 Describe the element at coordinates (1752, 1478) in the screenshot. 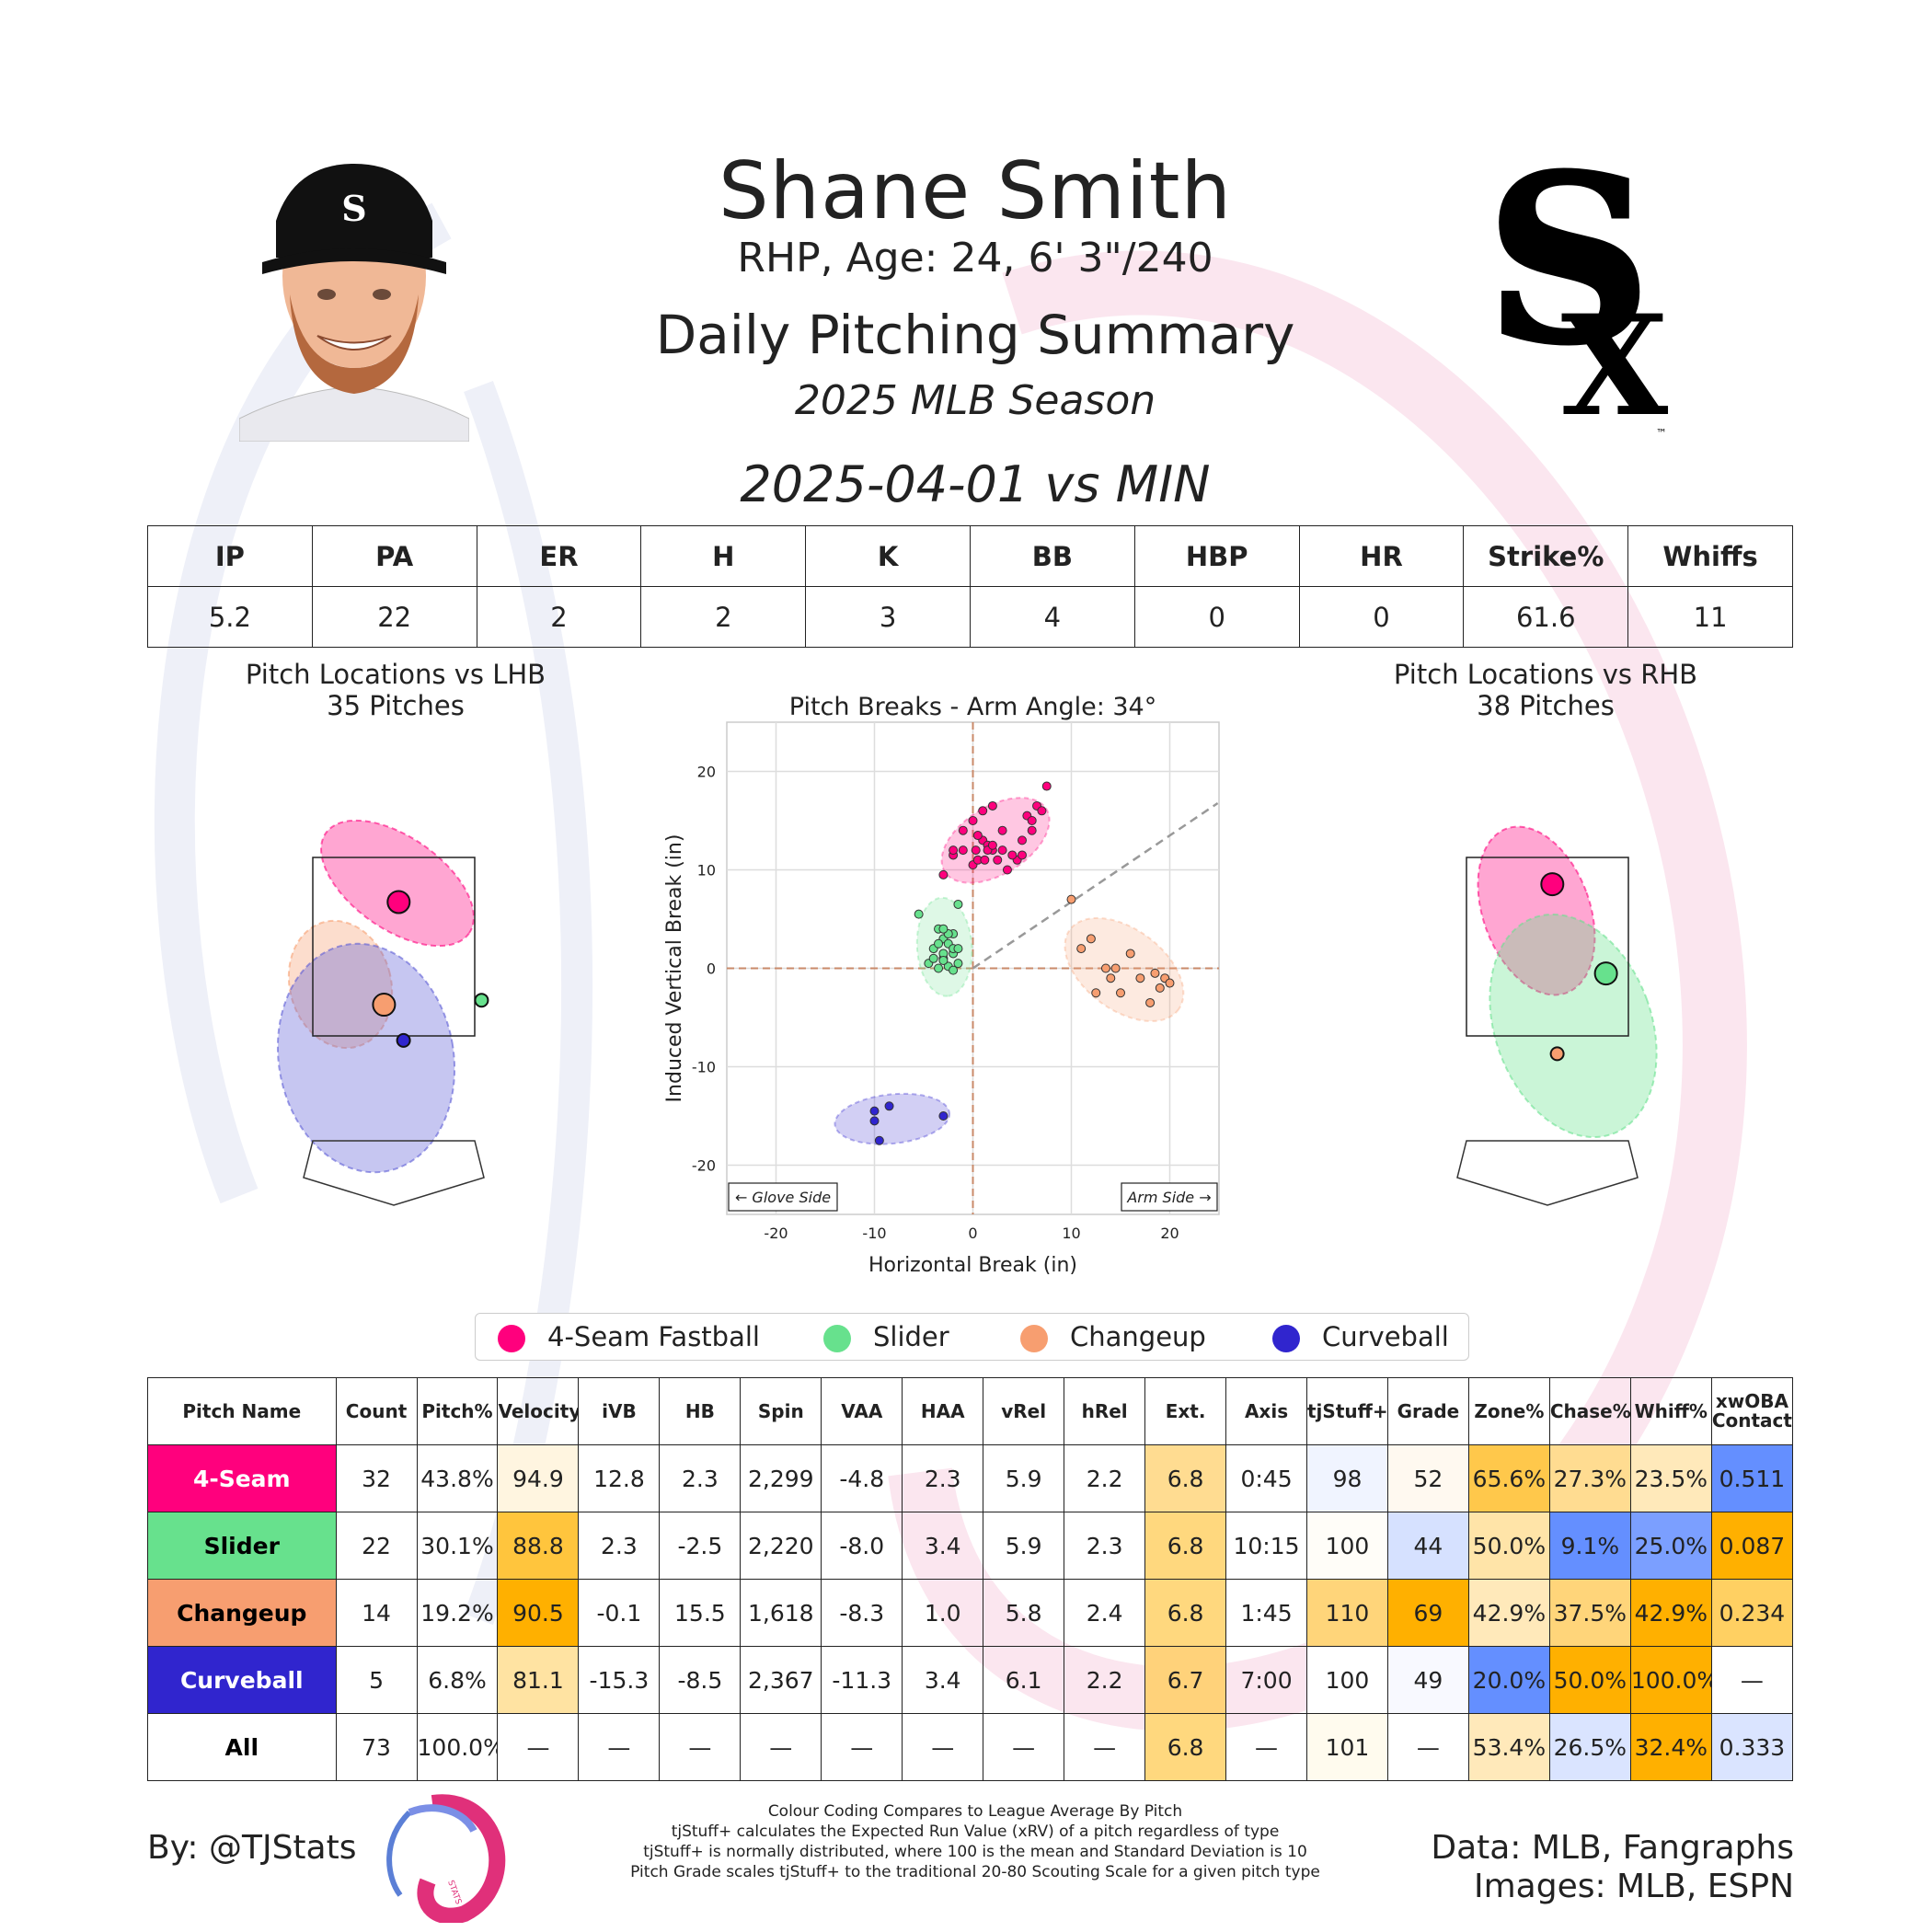

I see `pitch-metric-cell: 0.511` at that location.